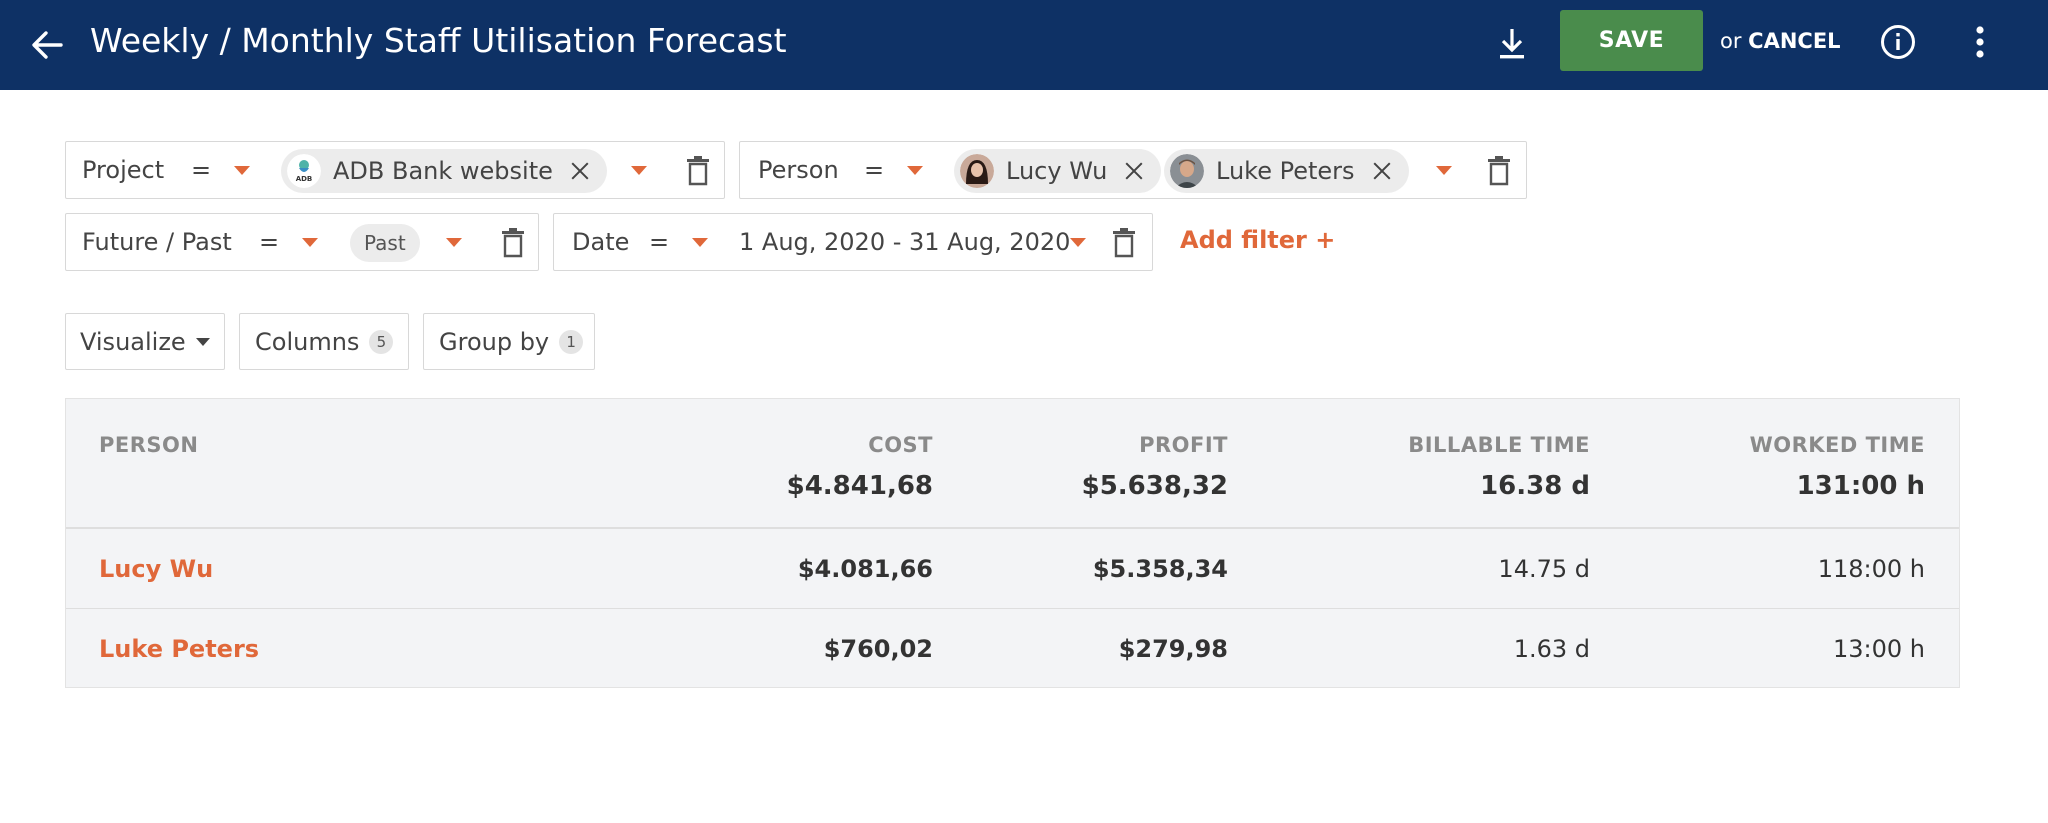 This screenshot has height=823, width=2048. Describe the element at coordinates (1837, 445) in the screenshot. I see `column-header-worked-time: WORKED TIME` at that location.